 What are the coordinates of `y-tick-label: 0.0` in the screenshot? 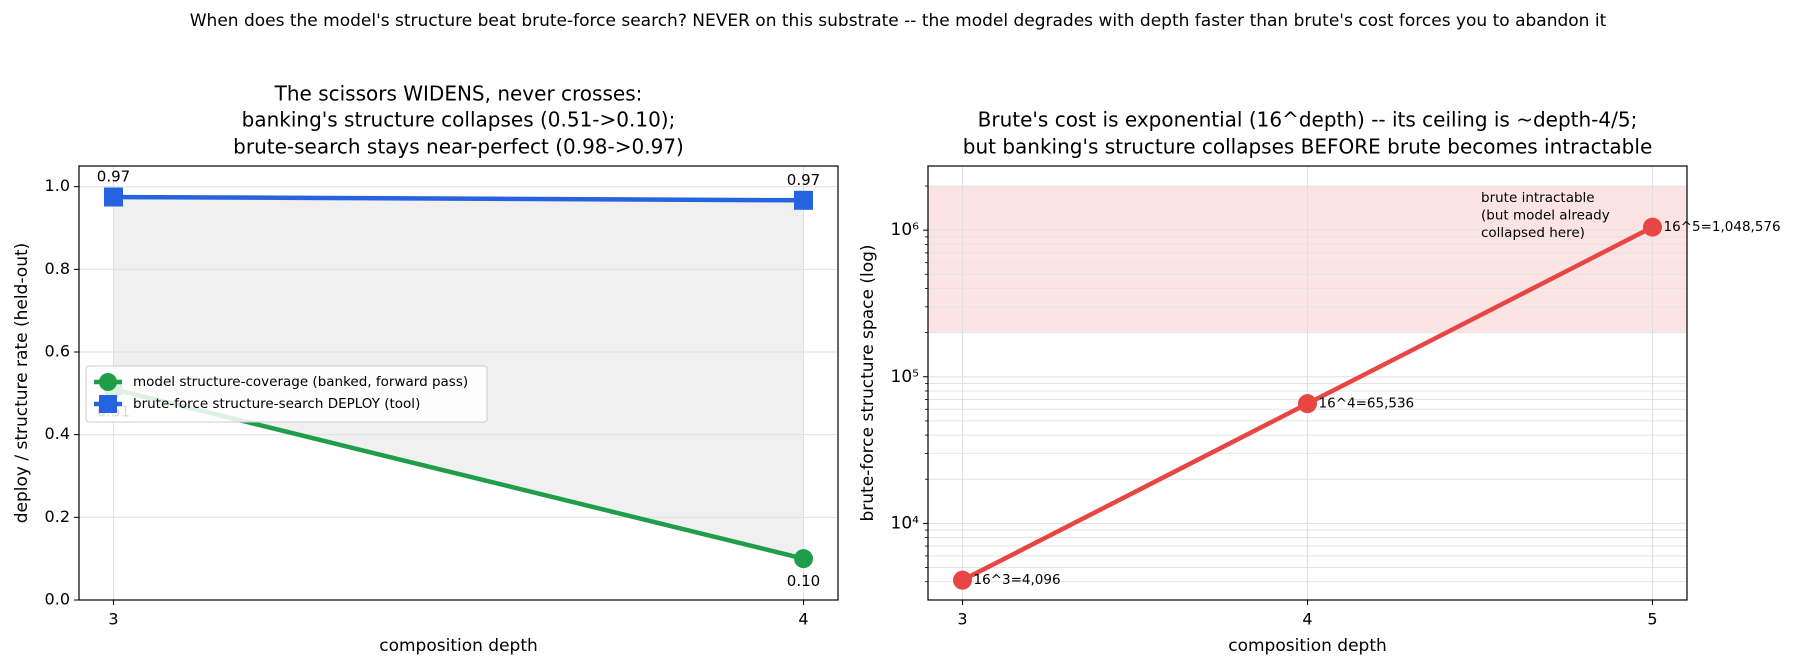 It's located at (57, 599).